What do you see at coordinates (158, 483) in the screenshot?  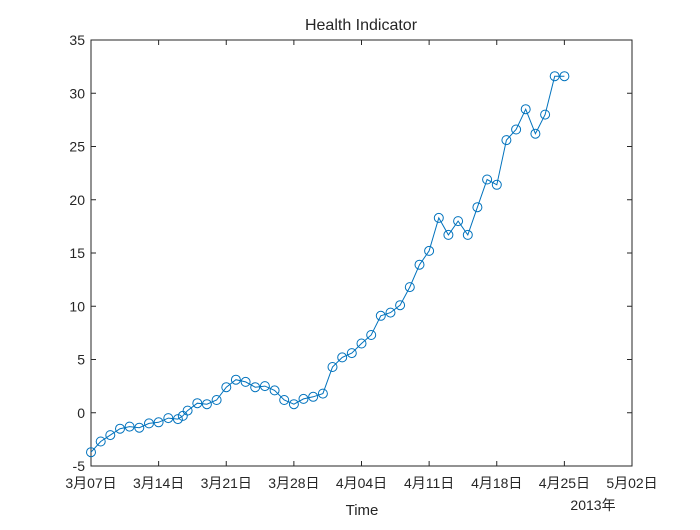 I see `x-tick-label: 3月14日` at bounding box center [158, 483].